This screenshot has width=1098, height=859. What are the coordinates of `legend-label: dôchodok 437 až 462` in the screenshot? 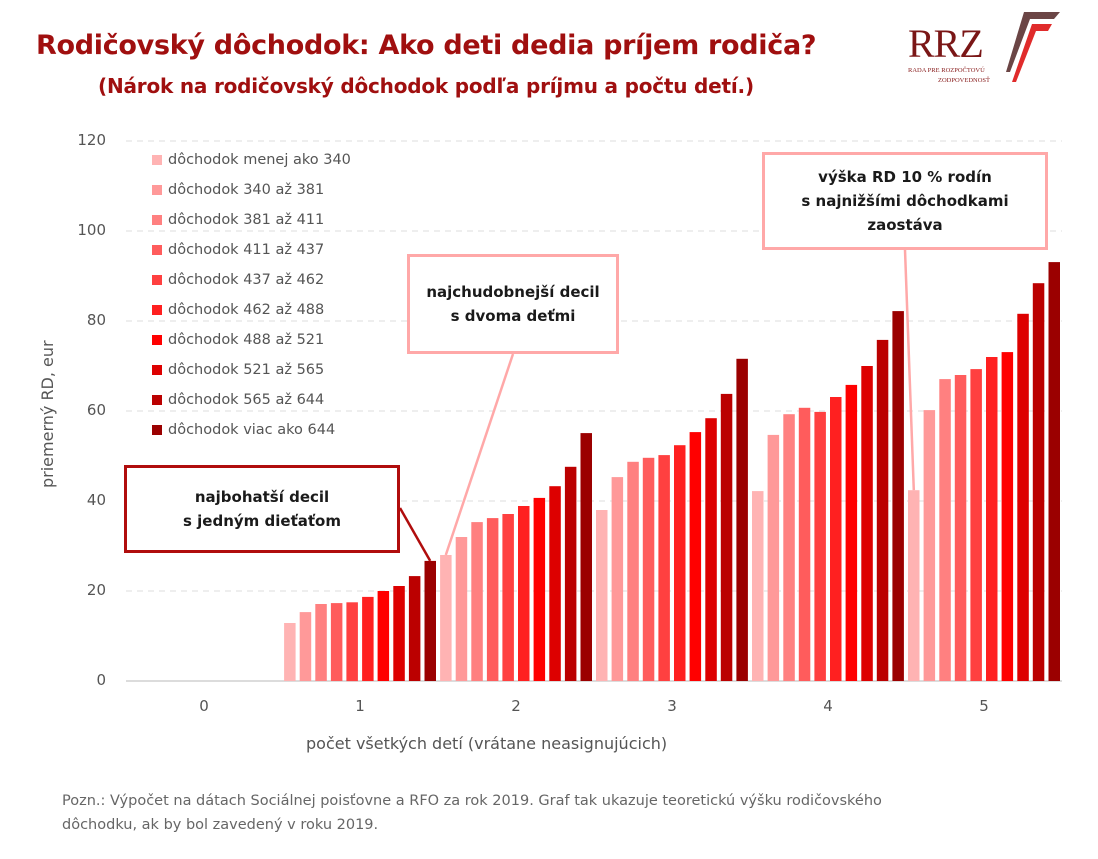 It's located at (246, 280).